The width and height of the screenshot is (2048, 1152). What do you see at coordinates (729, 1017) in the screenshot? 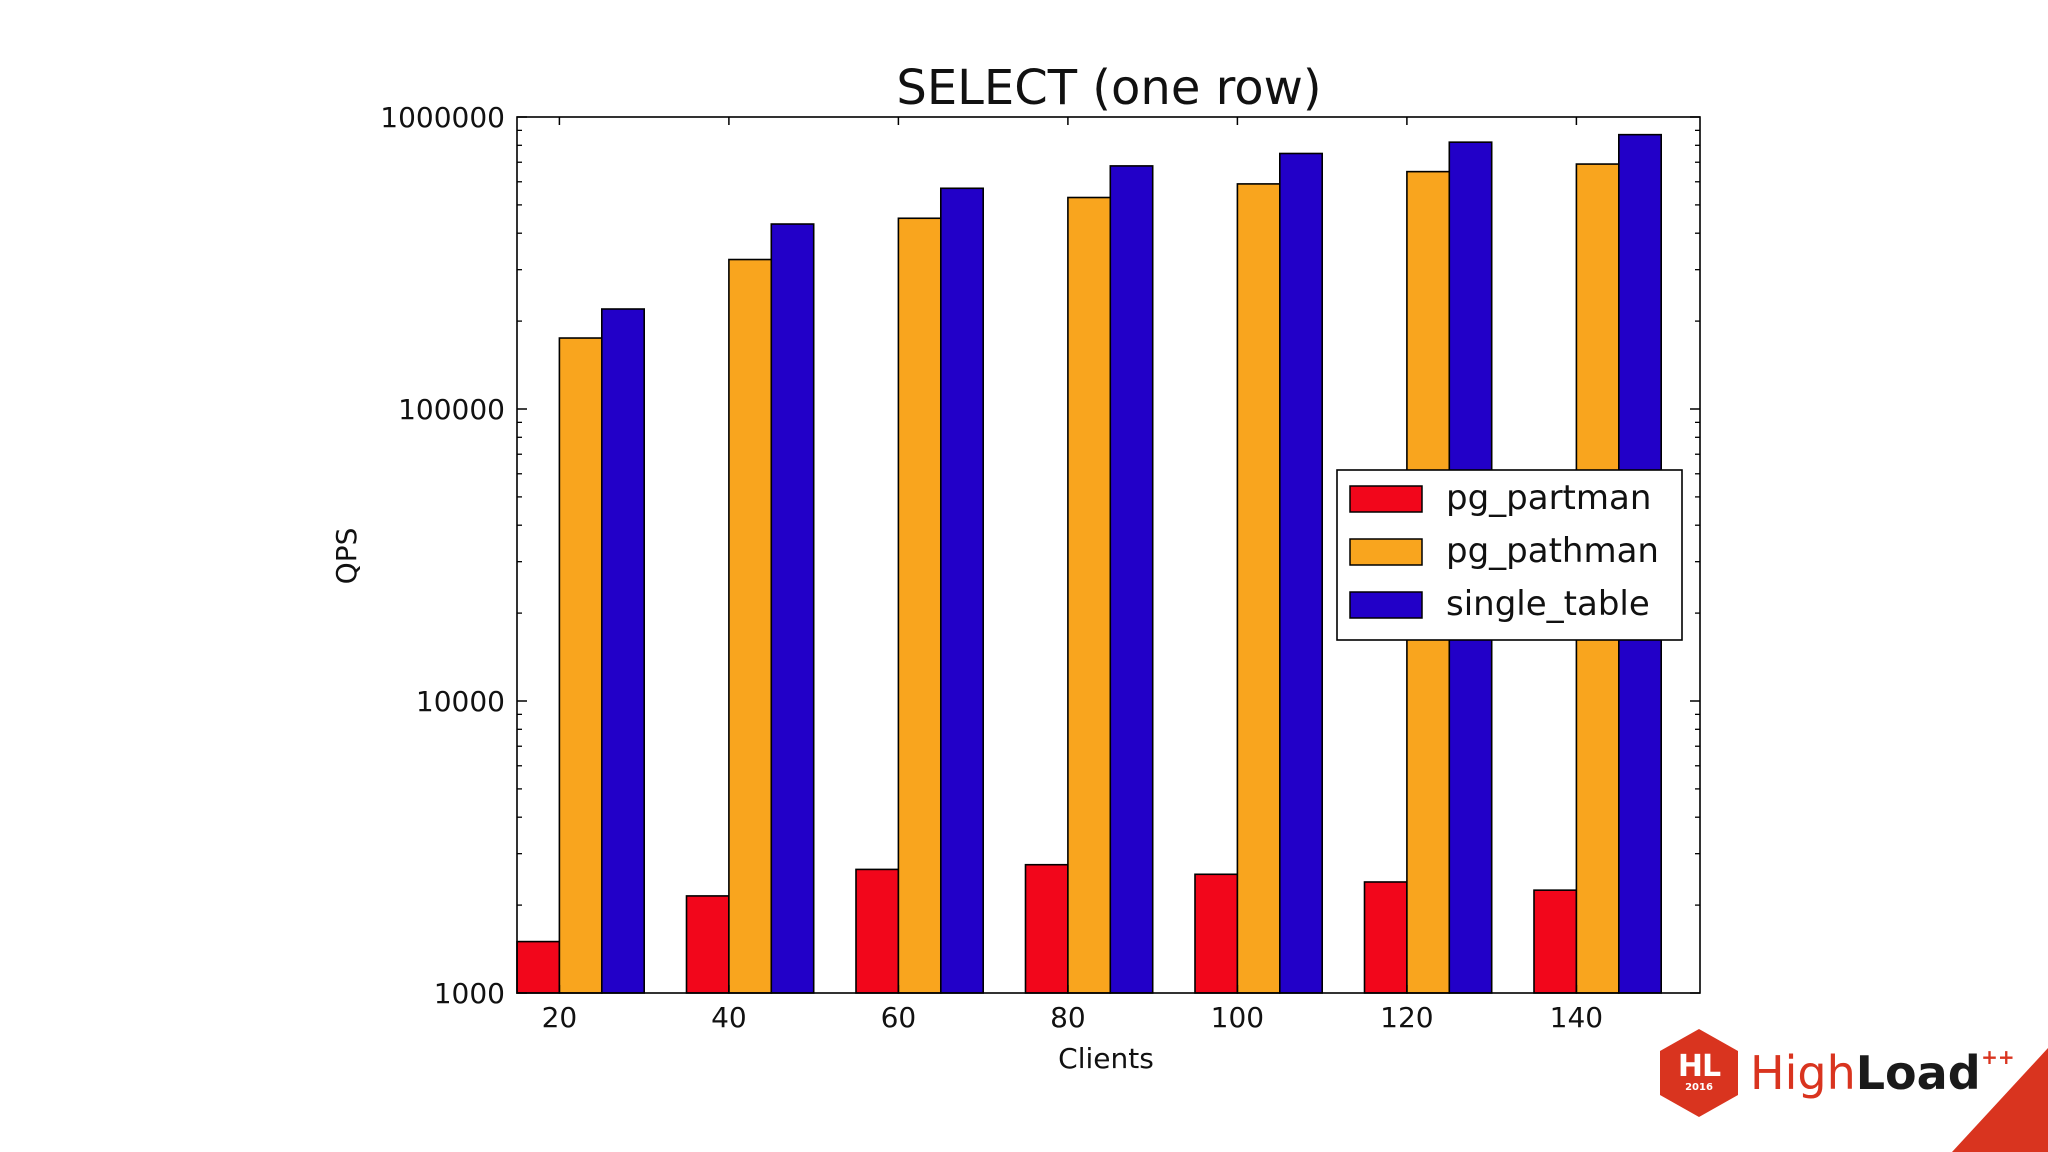
I see `x-tick-label: 40` at bounding box center [729, 1017].